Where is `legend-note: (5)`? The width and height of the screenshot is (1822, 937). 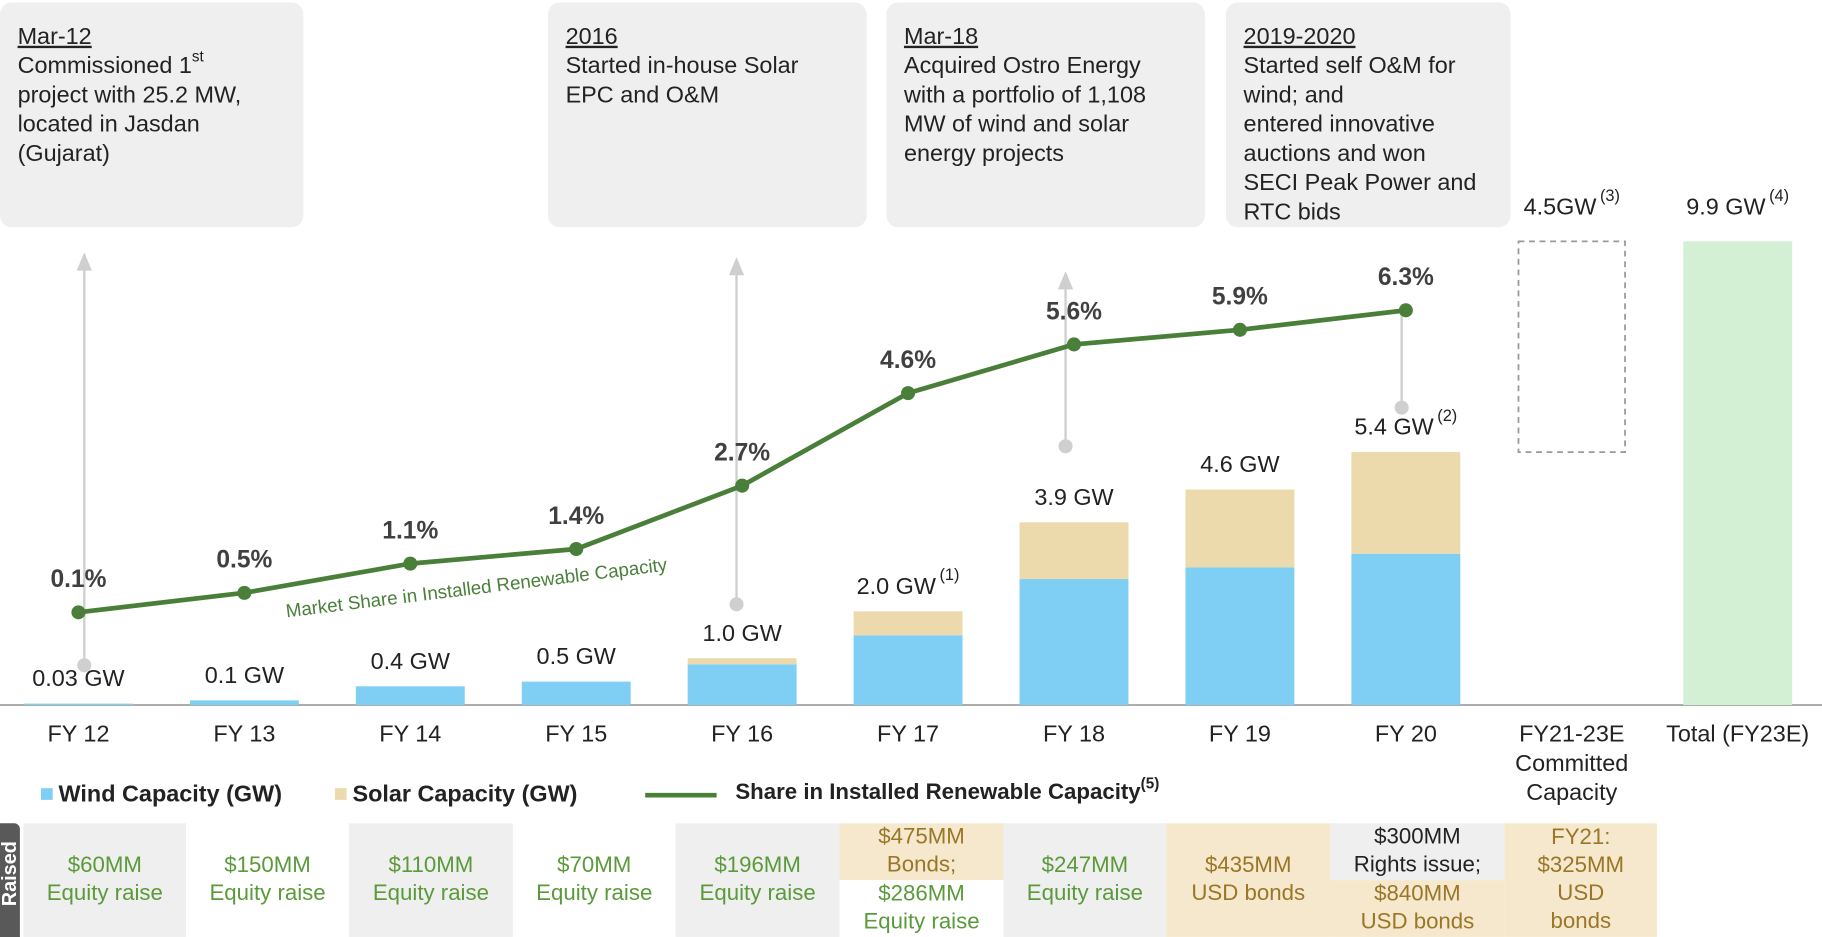
legend-note: (5) is located at coordinates (1150, 784).